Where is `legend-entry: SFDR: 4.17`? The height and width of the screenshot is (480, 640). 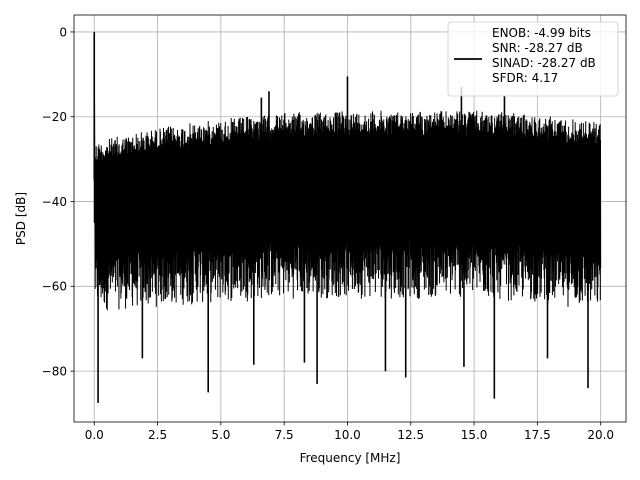
legend-entry: SFDR: 4.17 is located at coordinates (525, 78).